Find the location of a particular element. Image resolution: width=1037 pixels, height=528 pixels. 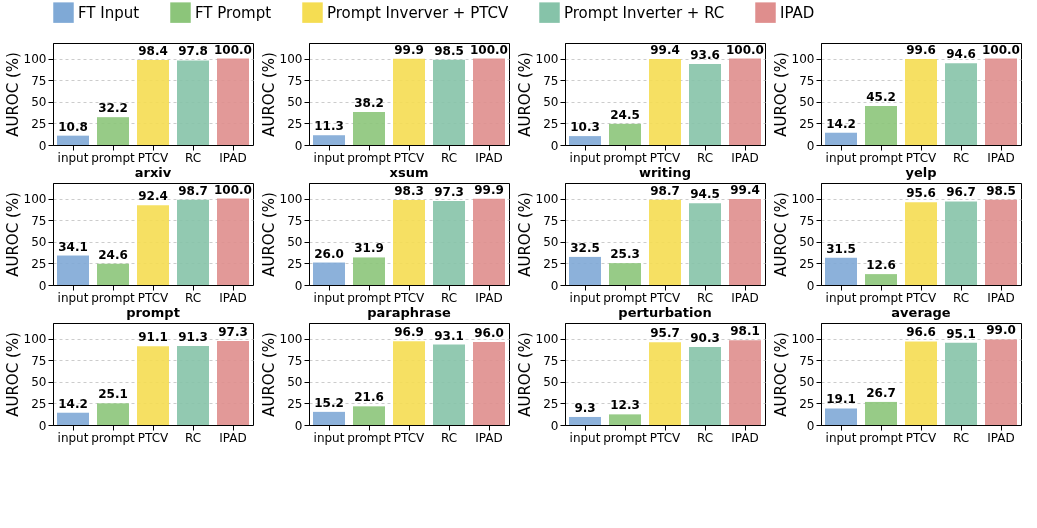

data-label: 99.9 is located at coordinates (489, 189).